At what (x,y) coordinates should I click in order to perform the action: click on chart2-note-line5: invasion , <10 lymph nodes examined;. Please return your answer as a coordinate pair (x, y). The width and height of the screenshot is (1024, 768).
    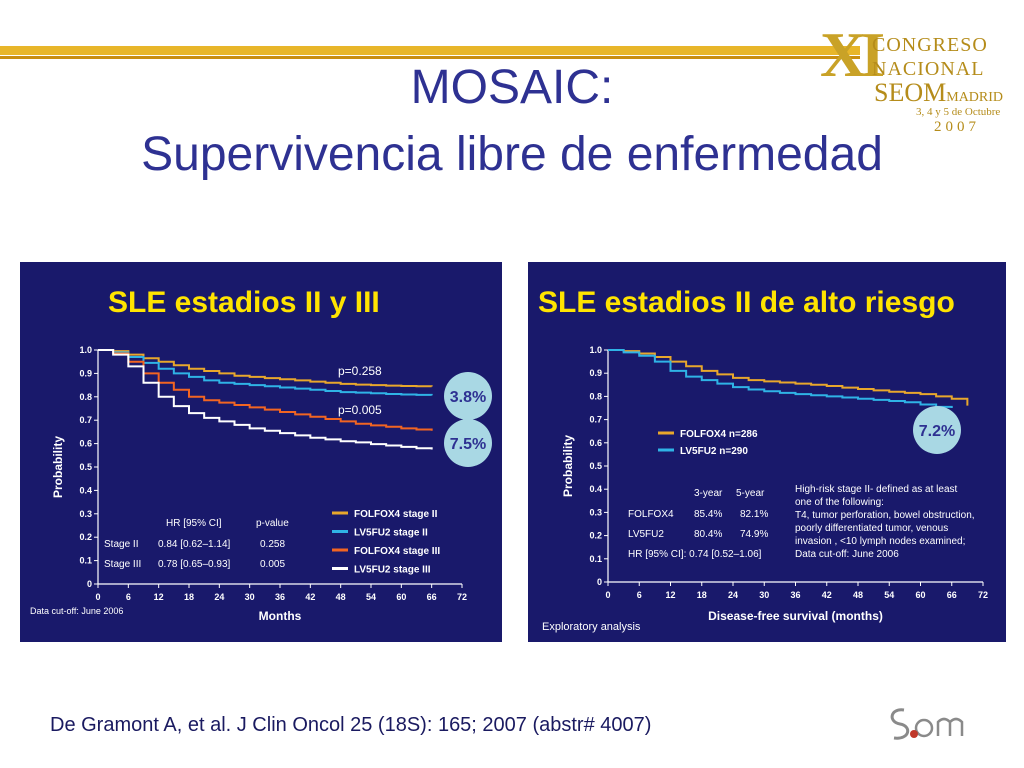
    Looking at the image, I should click on (880, 541).